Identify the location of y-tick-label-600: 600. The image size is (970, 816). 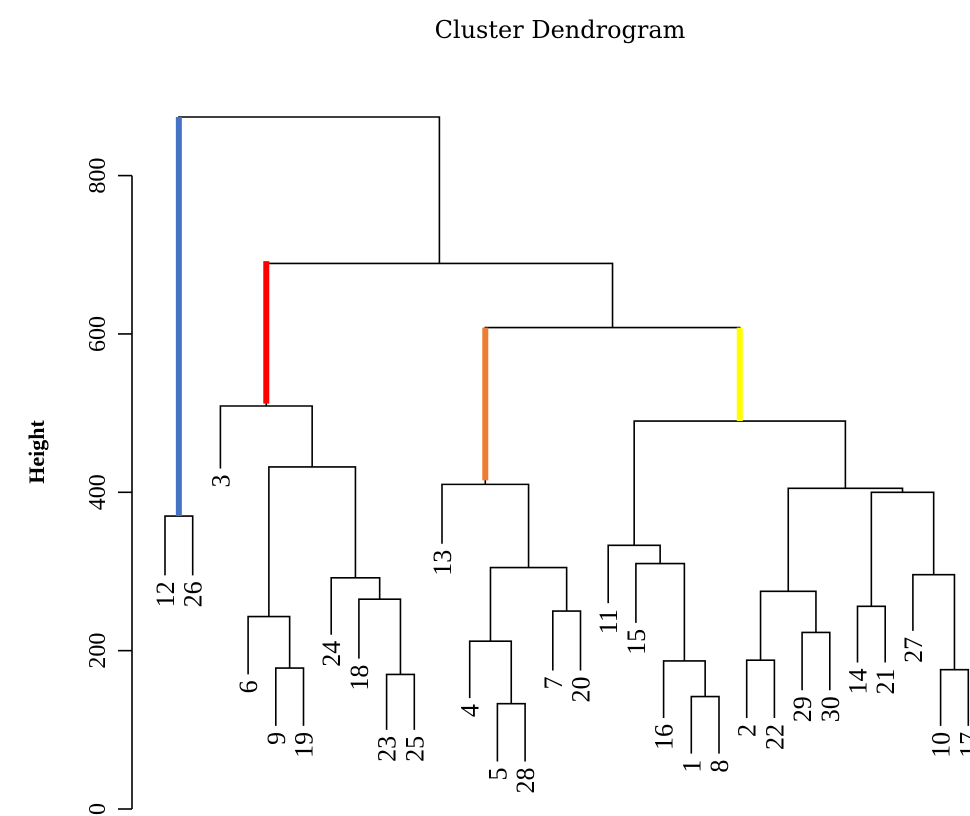
(98, 334).